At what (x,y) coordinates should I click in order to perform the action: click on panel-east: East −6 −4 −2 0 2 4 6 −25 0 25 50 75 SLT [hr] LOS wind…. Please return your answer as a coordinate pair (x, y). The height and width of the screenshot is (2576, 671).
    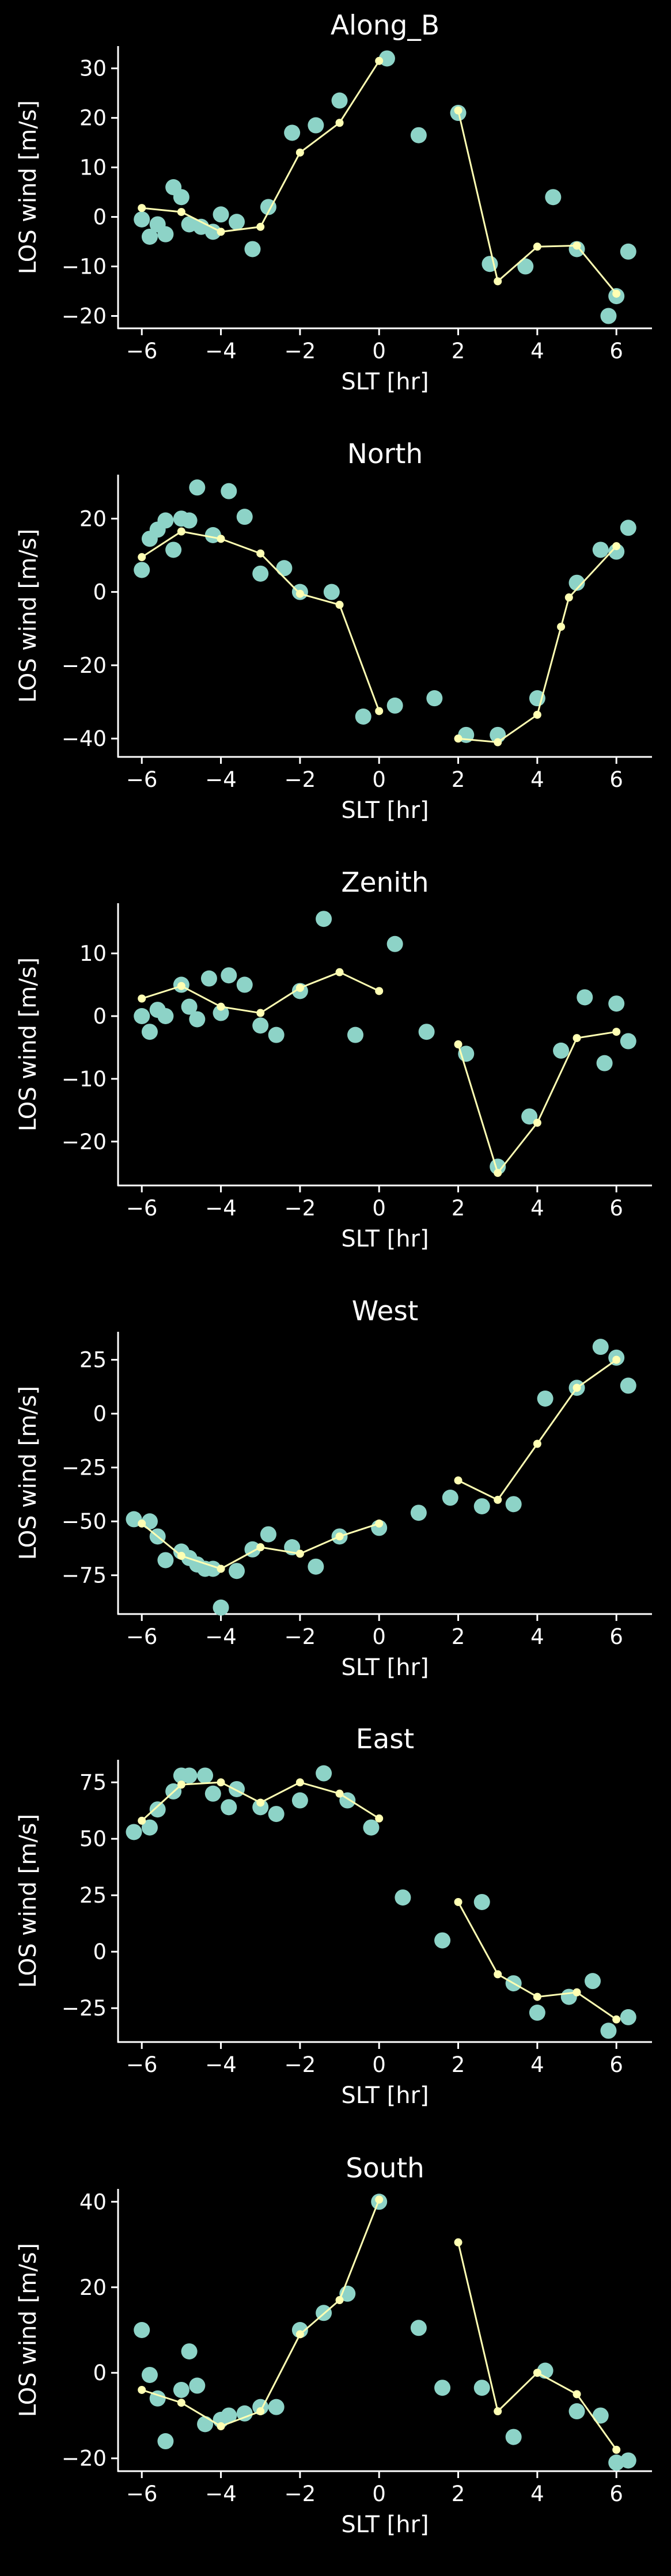
    Looking at the image, I should click on (333, 1916).